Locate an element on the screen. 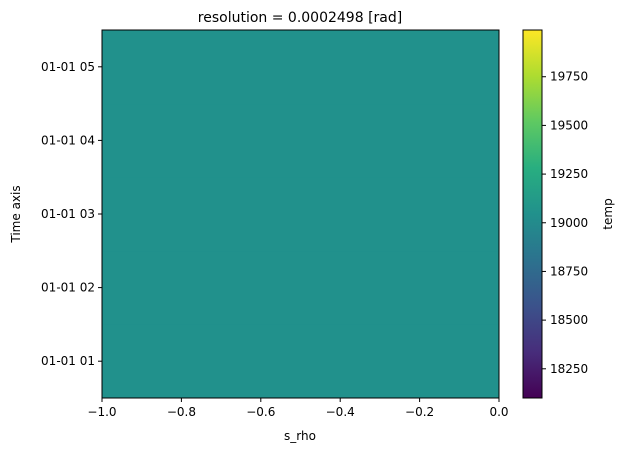  y-axis: 01-01 01 01-01 02 01-01 03 01-01 04 01-01 05 is located at coordinates (71, 214).